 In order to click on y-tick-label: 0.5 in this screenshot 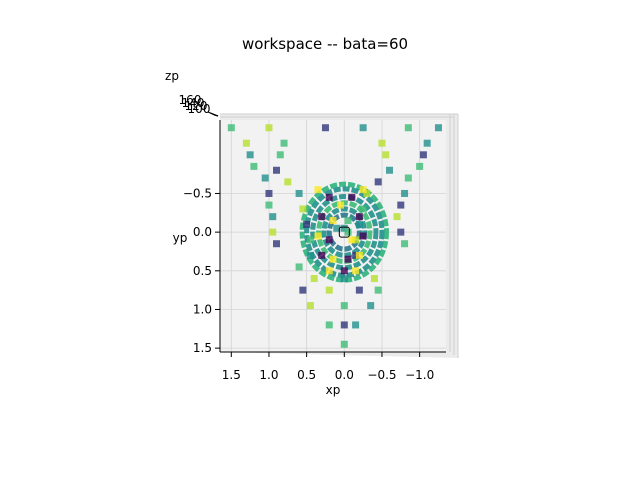, I will do `click(202, 271)`.